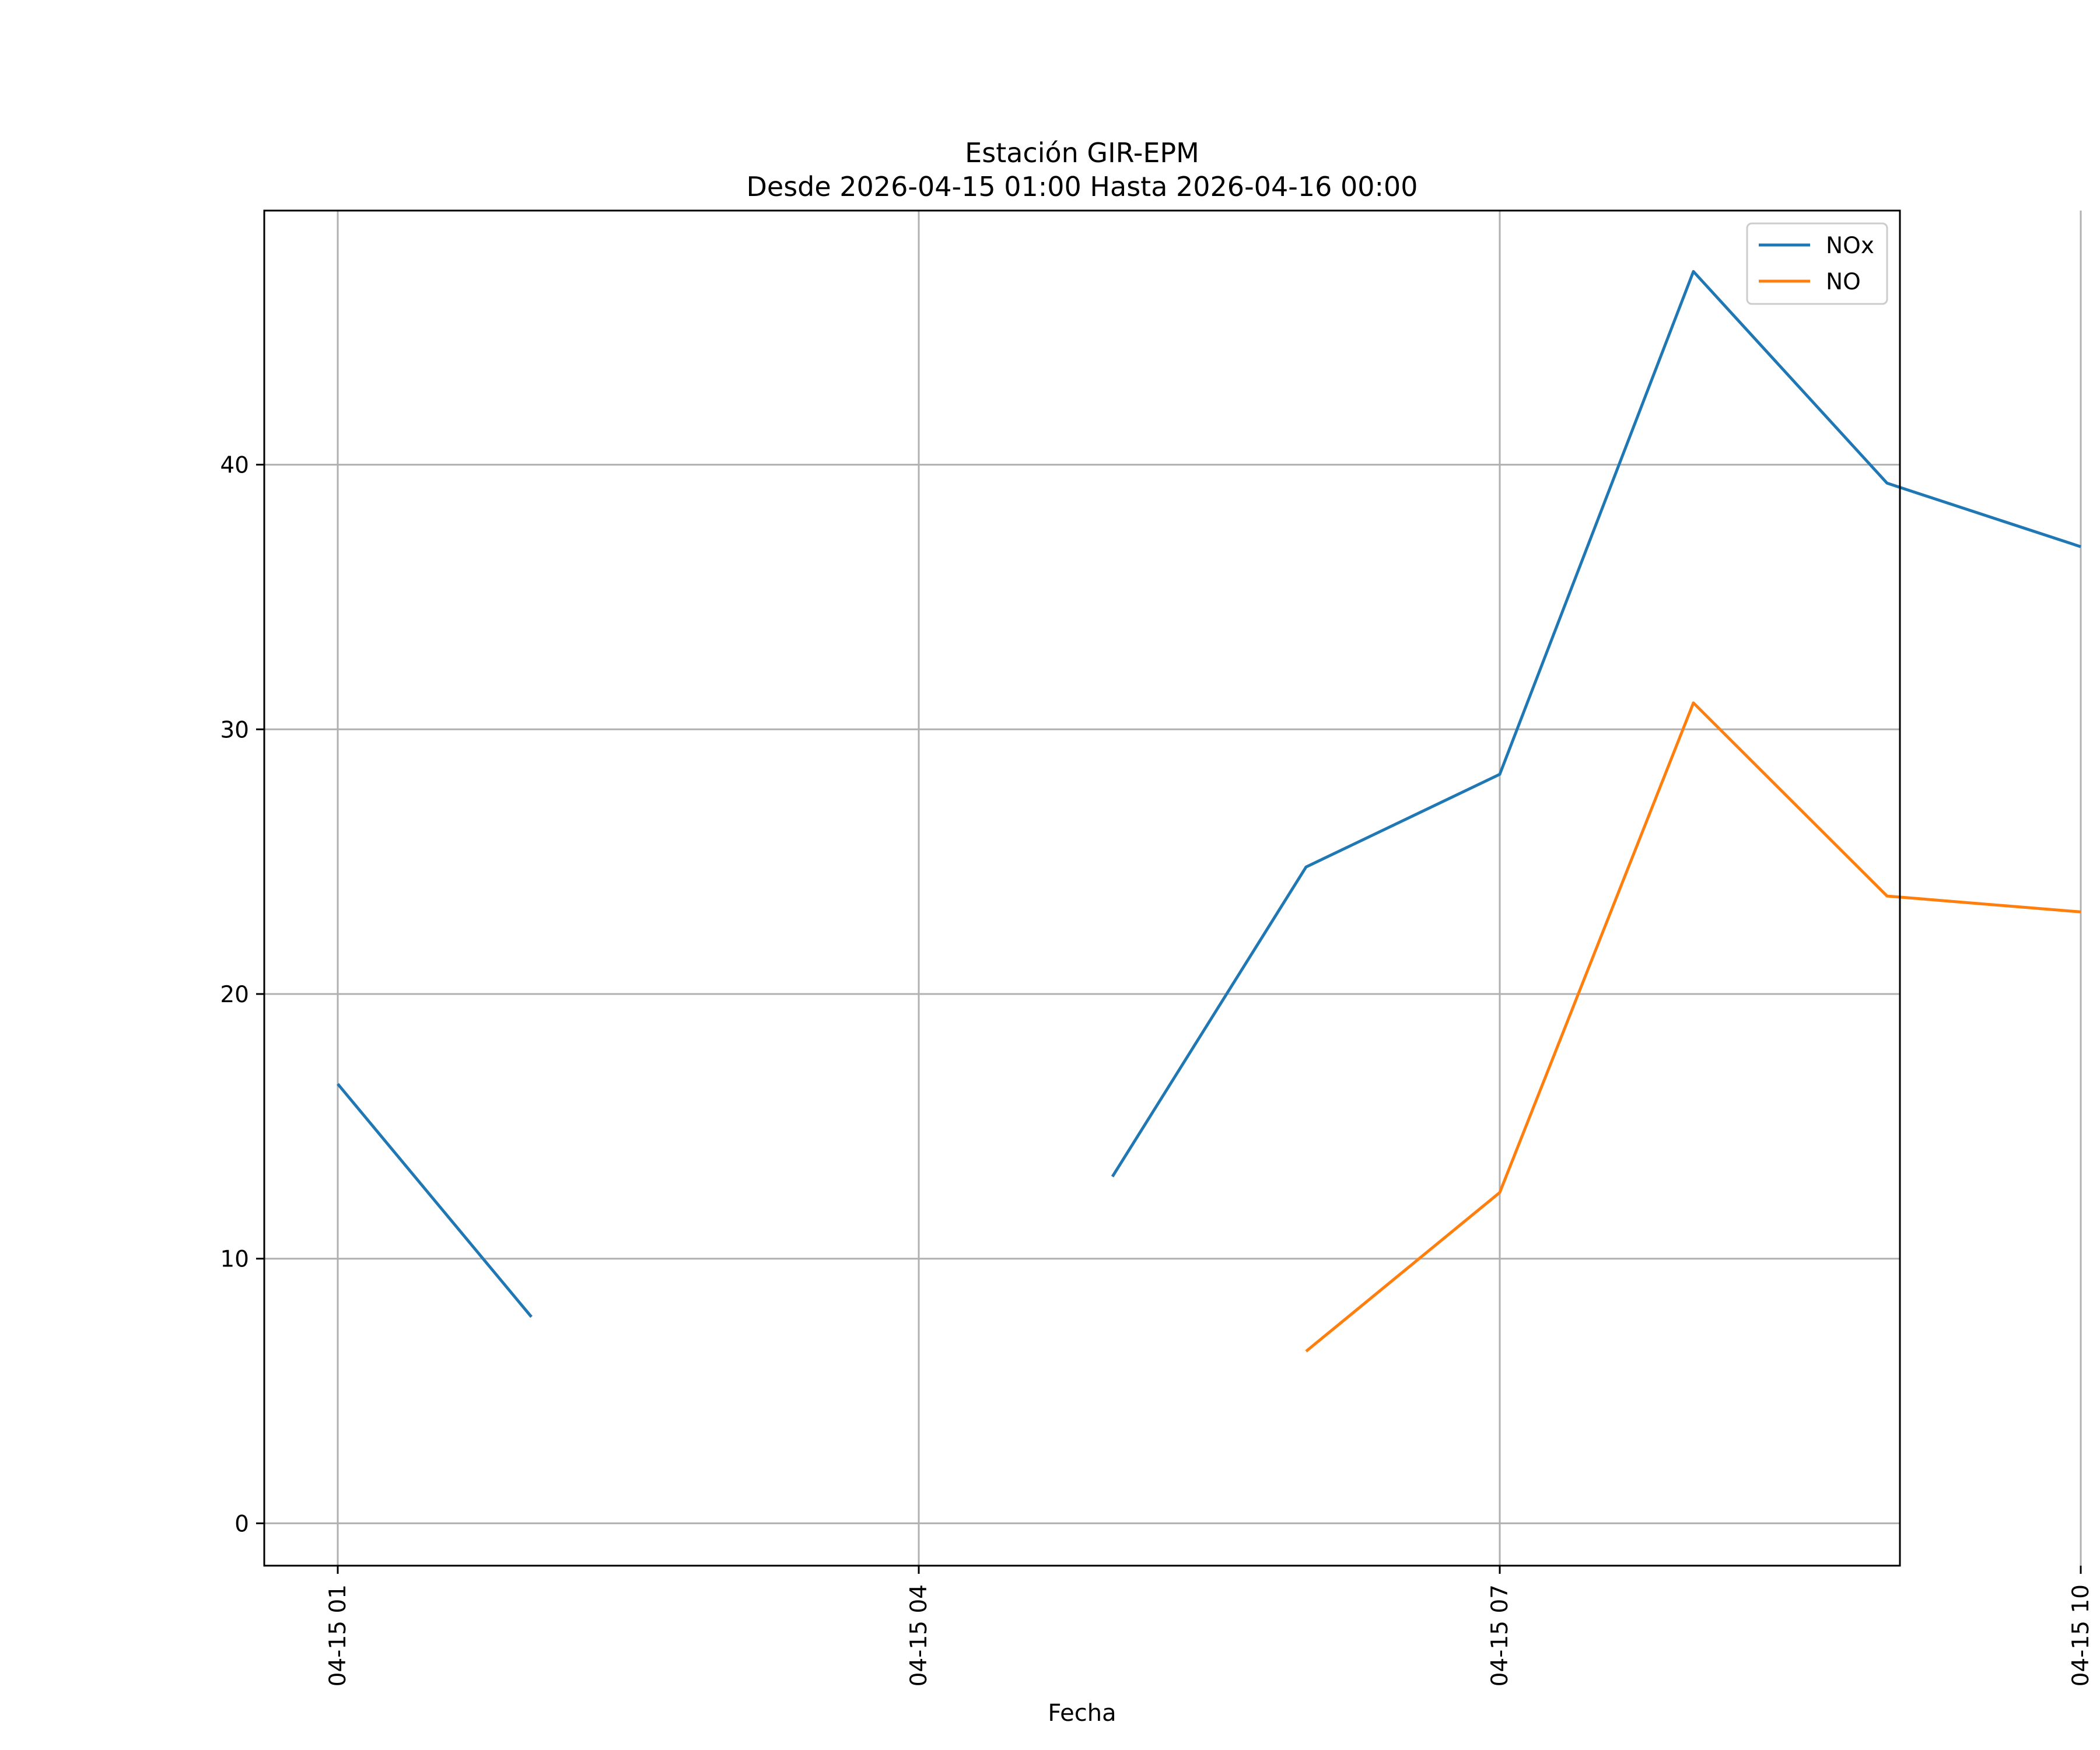  Describe the element at coordinates (338, 1635) in the screenshot. I see `x-tick-label: 04-15 01` at that location.